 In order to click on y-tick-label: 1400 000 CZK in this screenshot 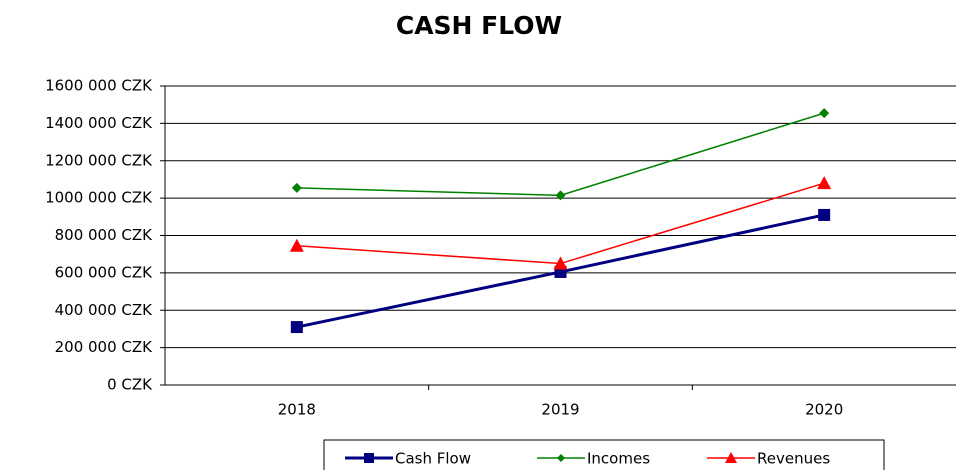, I will do `click(99, 123)`.